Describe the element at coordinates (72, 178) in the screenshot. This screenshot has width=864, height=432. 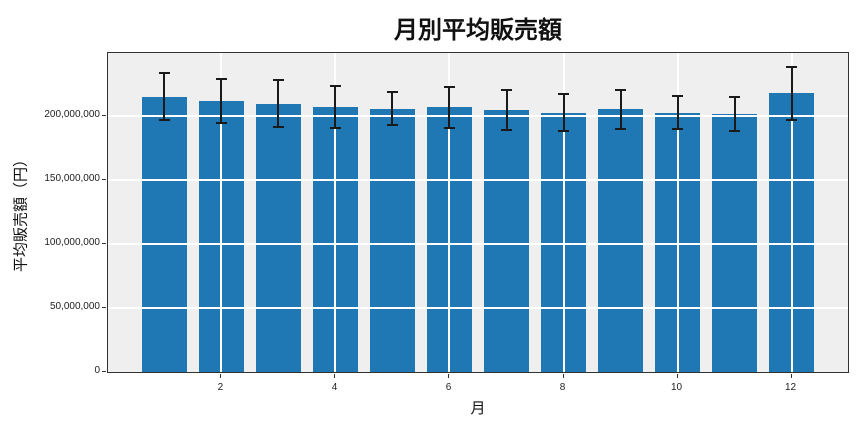
I see `y-tick-label: 150,000,000` at that location.